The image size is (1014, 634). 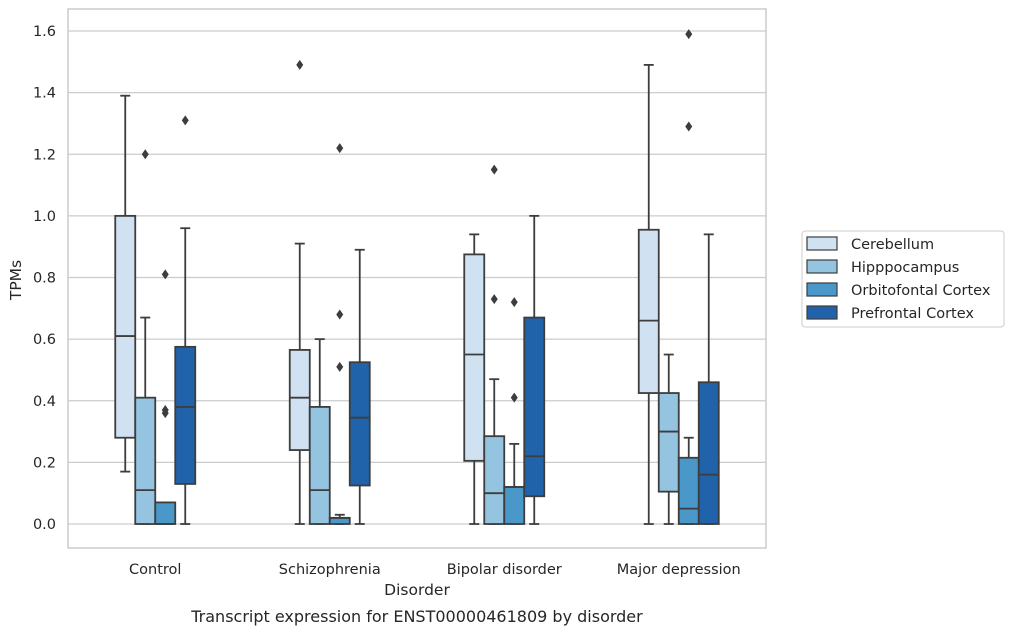 I want to click on y-axis-label: TPMs, so click(x=16, y=280).